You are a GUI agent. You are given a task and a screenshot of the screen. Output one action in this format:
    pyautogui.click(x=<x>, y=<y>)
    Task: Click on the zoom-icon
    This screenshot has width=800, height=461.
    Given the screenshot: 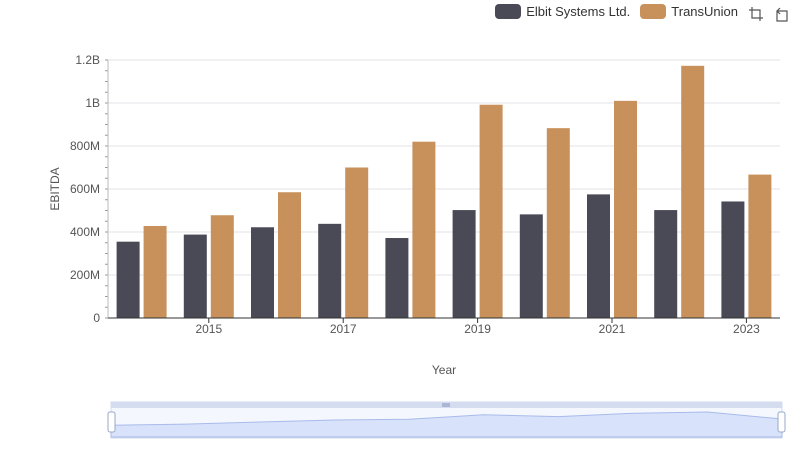 What is the action you would take?
    pyautogui.click(x=756, y=14)
    